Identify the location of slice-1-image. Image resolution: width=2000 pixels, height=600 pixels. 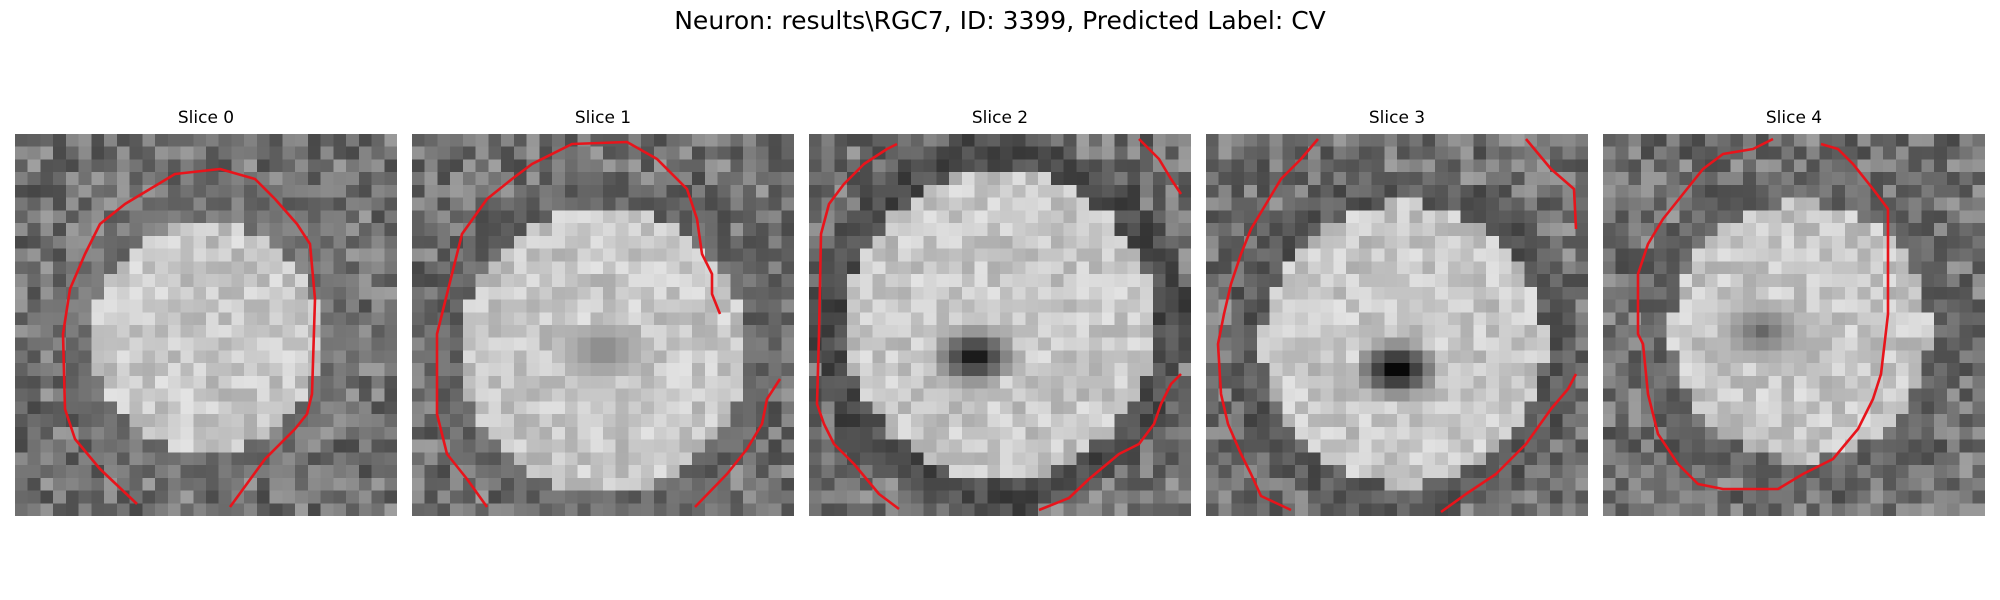
(603, 325).